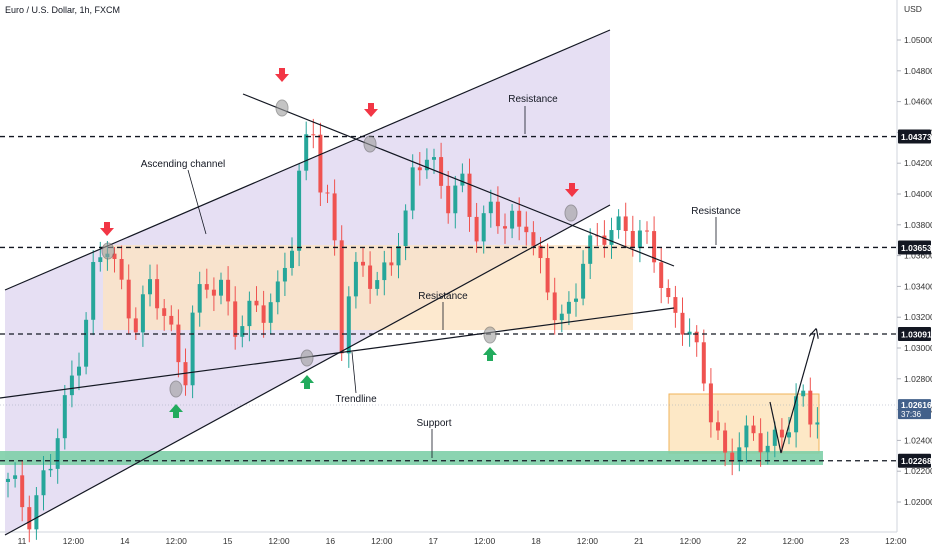 This screenshot has width=932, height=555. What do you see at coordinates (918, 163) in the screenshot?
I see `y-tick-label: 1.04200` at bounding box center [918, 163].